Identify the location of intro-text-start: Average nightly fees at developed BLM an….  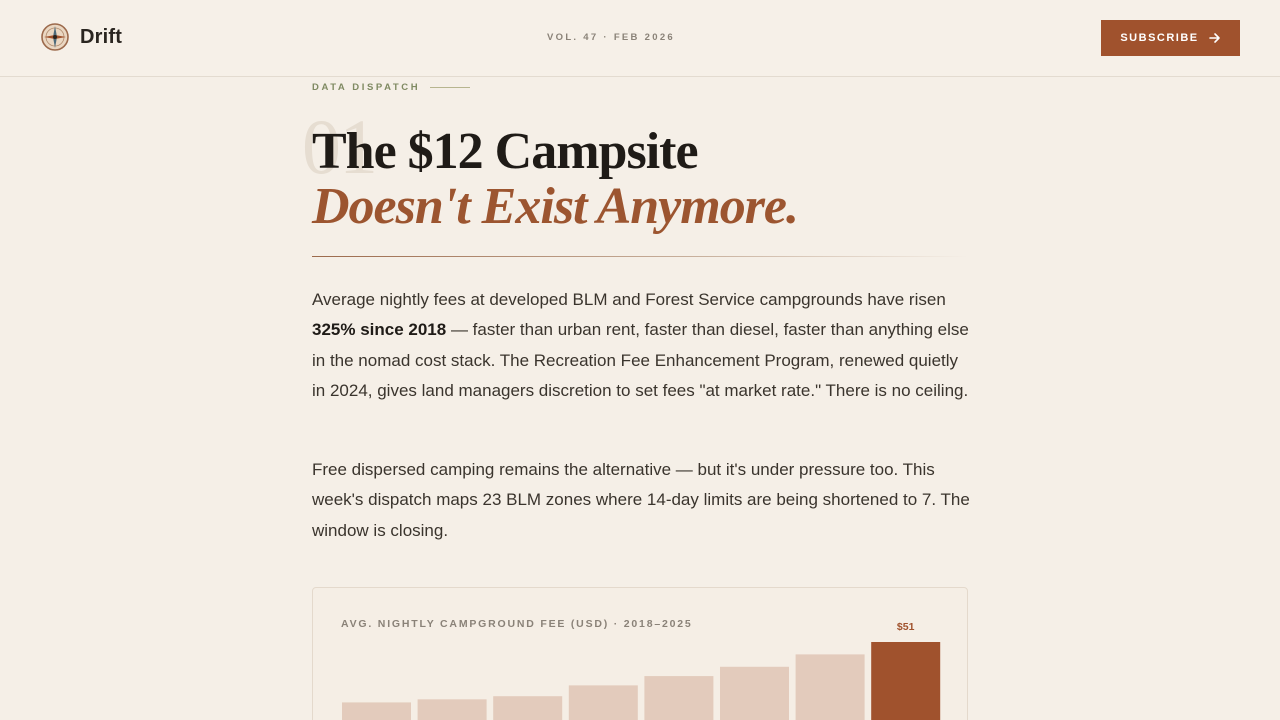
(629, 299).